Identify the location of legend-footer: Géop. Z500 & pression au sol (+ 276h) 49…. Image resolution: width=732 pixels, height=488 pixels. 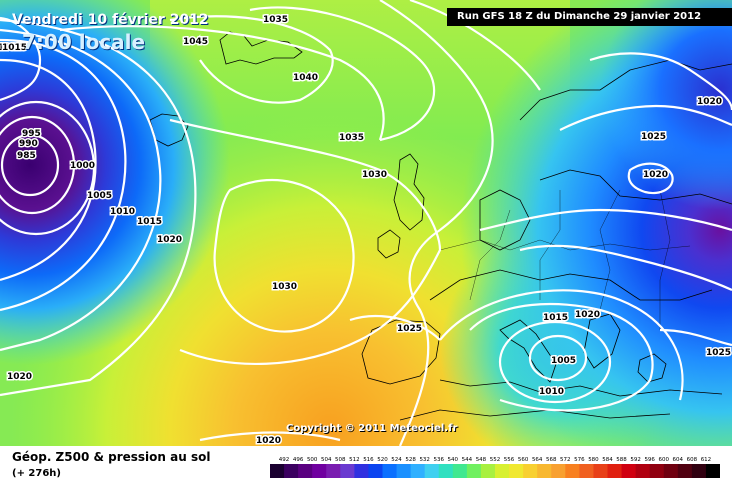
(366, 467).